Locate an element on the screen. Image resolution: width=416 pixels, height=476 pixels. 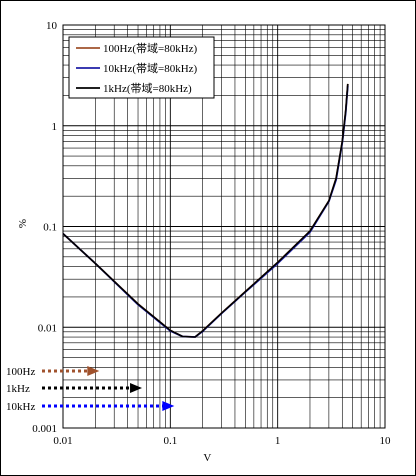
y-tick-label: 0.01 is located at coordinates (47, 328).